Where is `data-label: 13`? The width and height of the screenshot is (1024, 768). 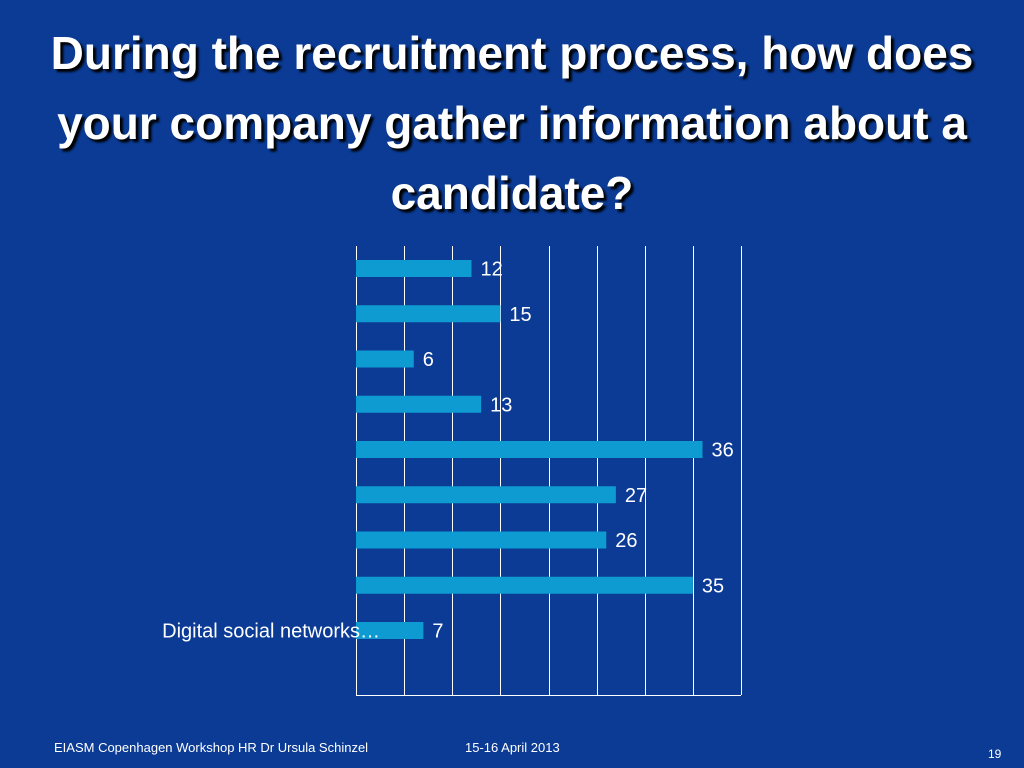 data-label: 13 is located at coordinates (501, 405).